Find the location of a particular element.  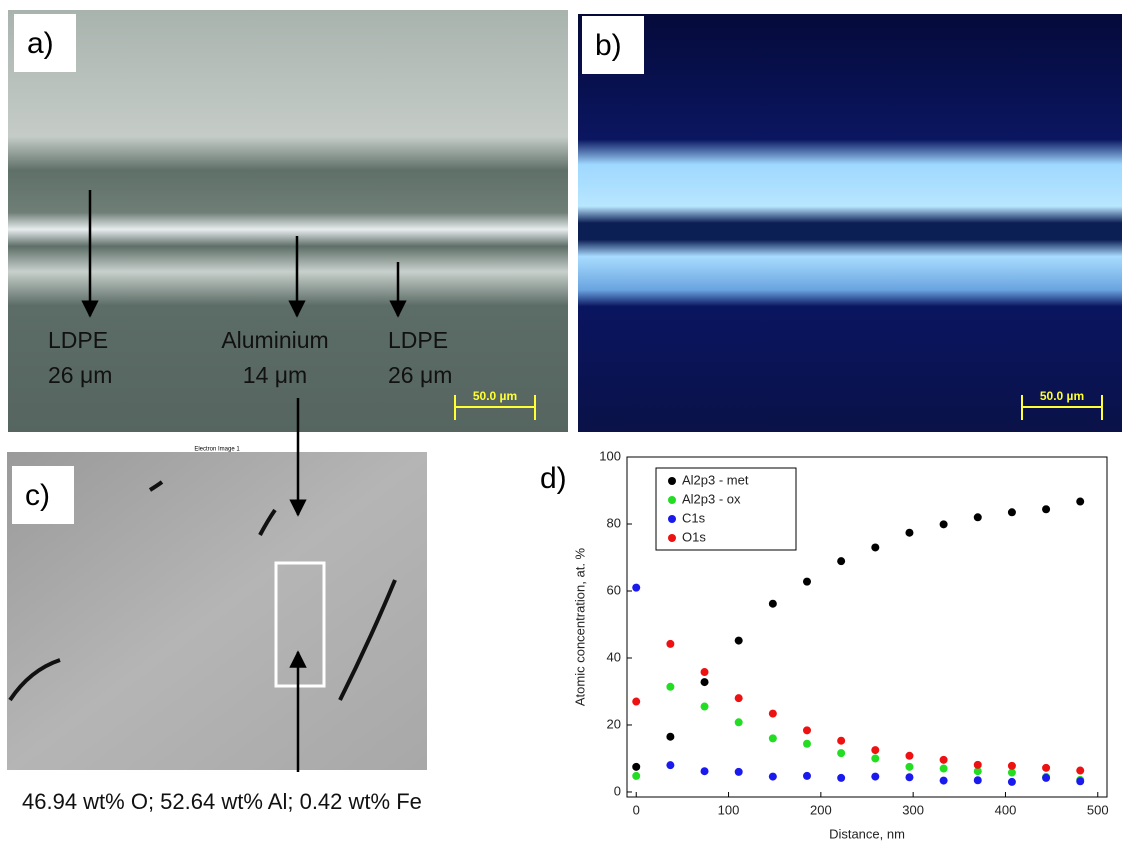

y-tick-label: 20 is located at coordinates (614, 723).